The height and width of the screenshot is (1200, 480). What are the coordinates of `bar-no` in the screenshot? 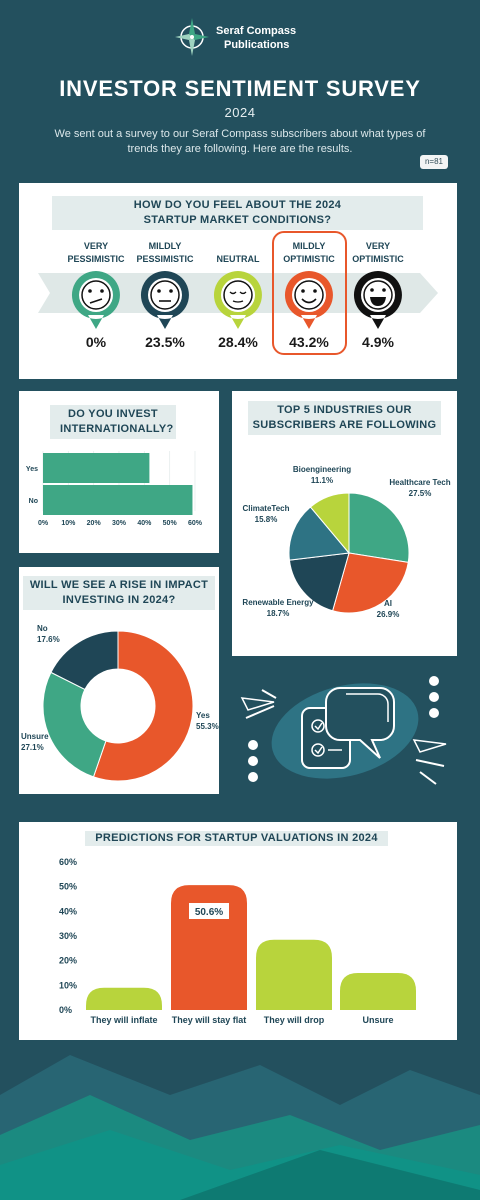 It's located at (118, 500).